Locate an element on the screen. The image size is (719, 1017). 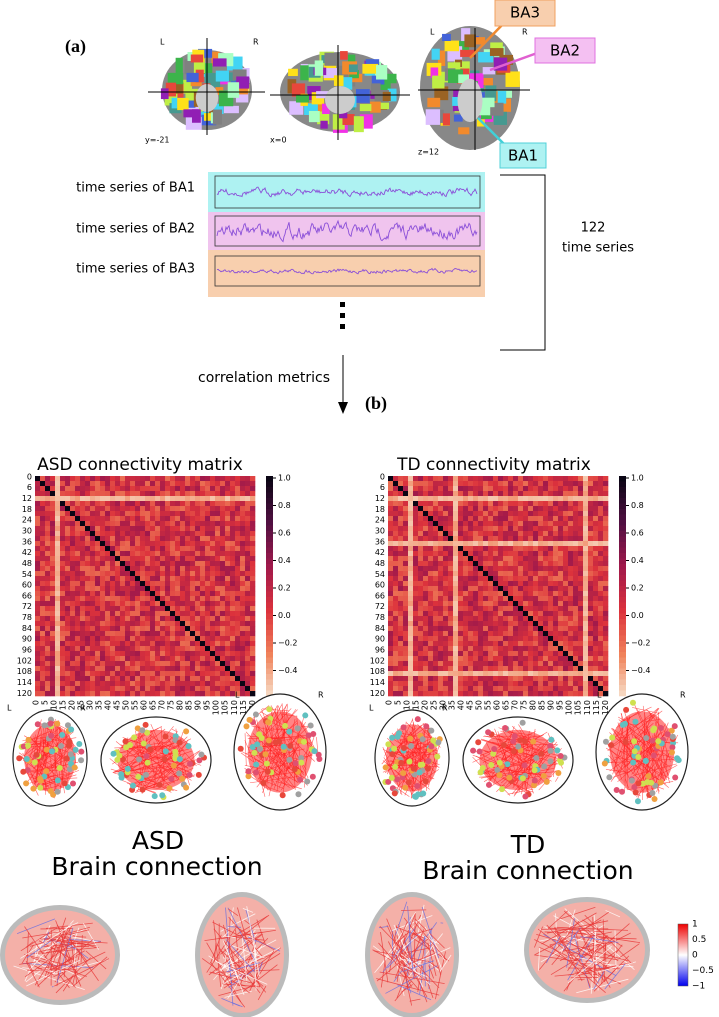
matrix-ytick: 72 is located at coordinates (380, 606).